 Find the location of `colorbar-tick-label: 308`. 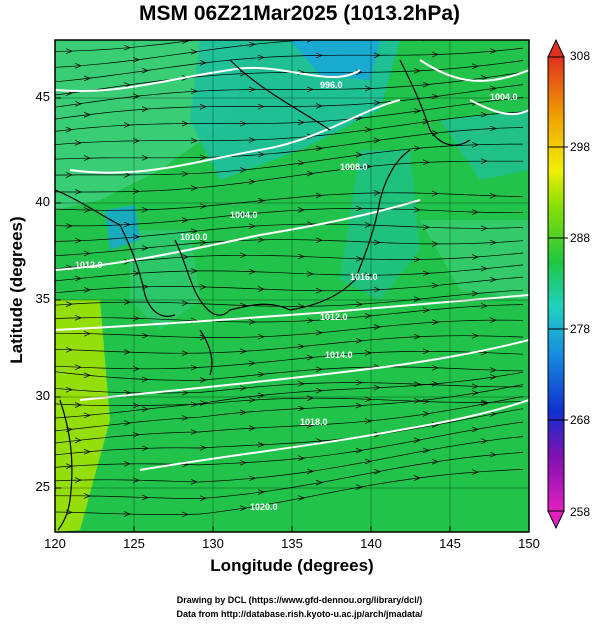

colorbar-tick-label: 308 is located at coordinates (580, 56).